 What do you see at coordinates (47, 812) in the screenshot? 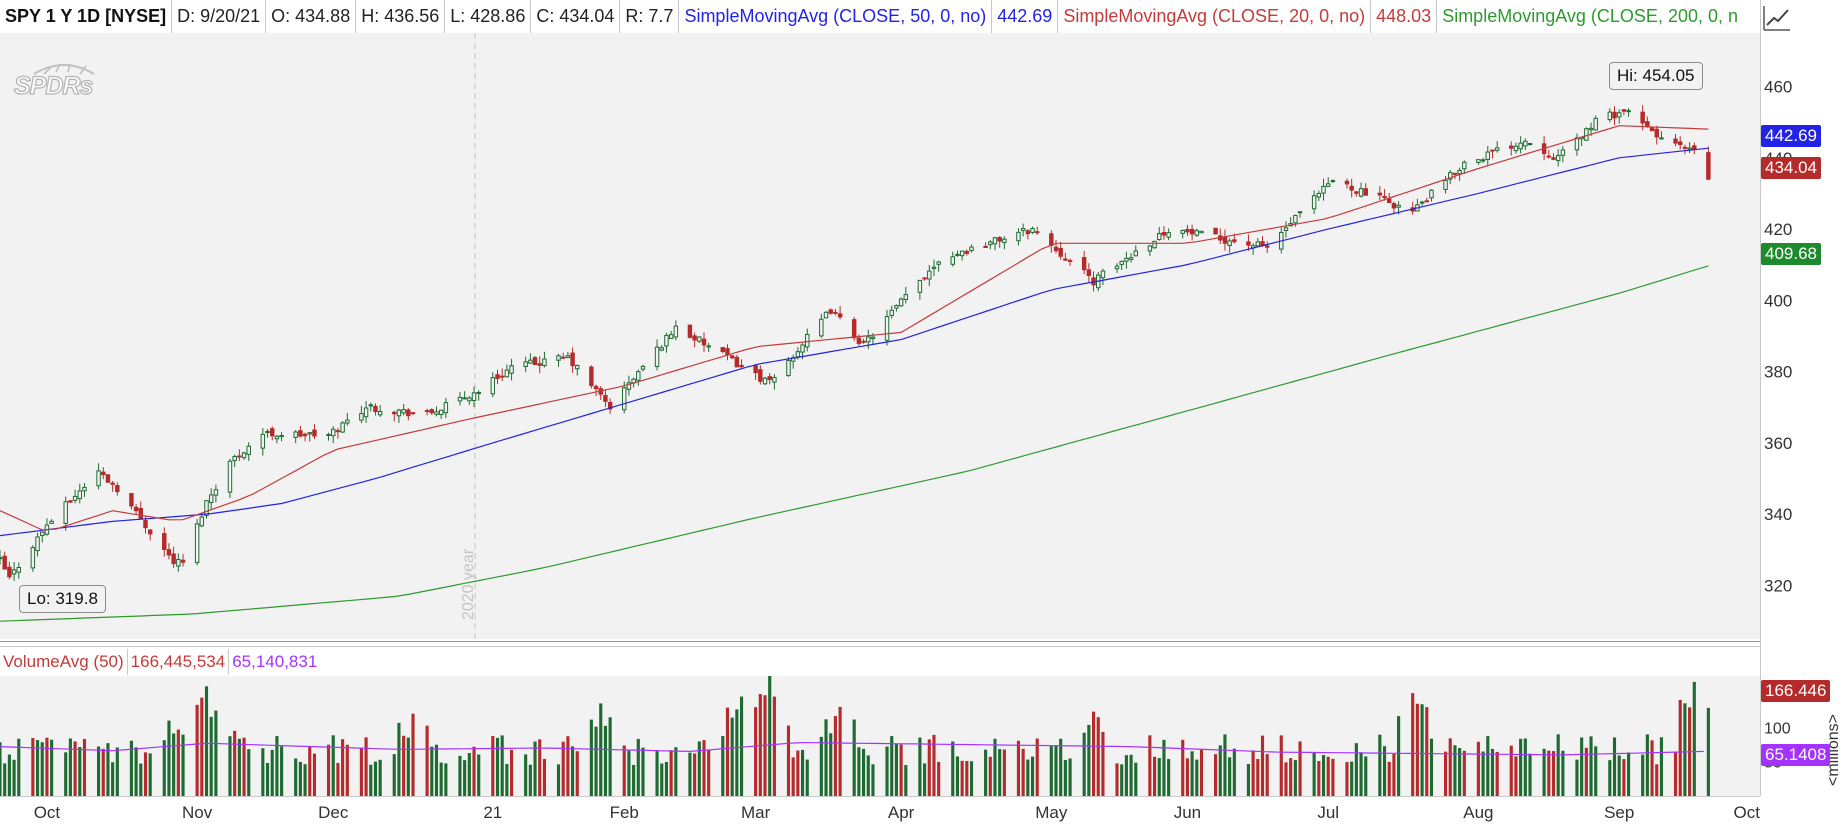
I see `x-tick-label: Oct` at bounding box center [47, 812].